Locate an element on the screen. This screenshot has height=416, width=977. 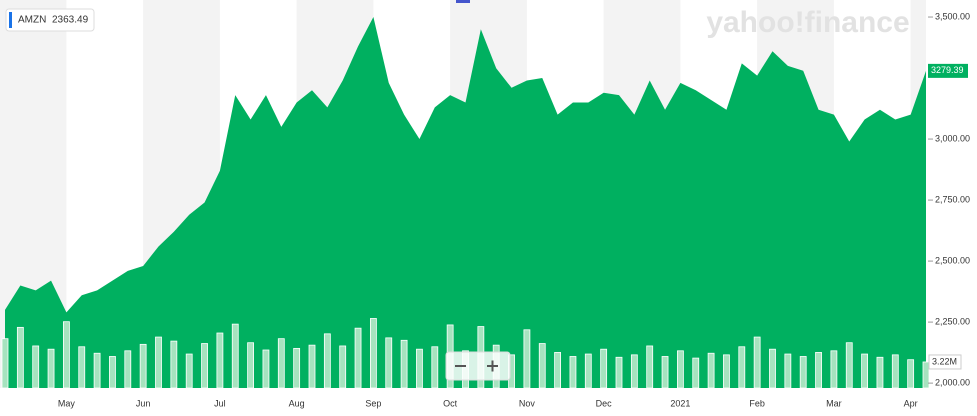
x-tick-label: Jun is located at coordinates (143, 403).